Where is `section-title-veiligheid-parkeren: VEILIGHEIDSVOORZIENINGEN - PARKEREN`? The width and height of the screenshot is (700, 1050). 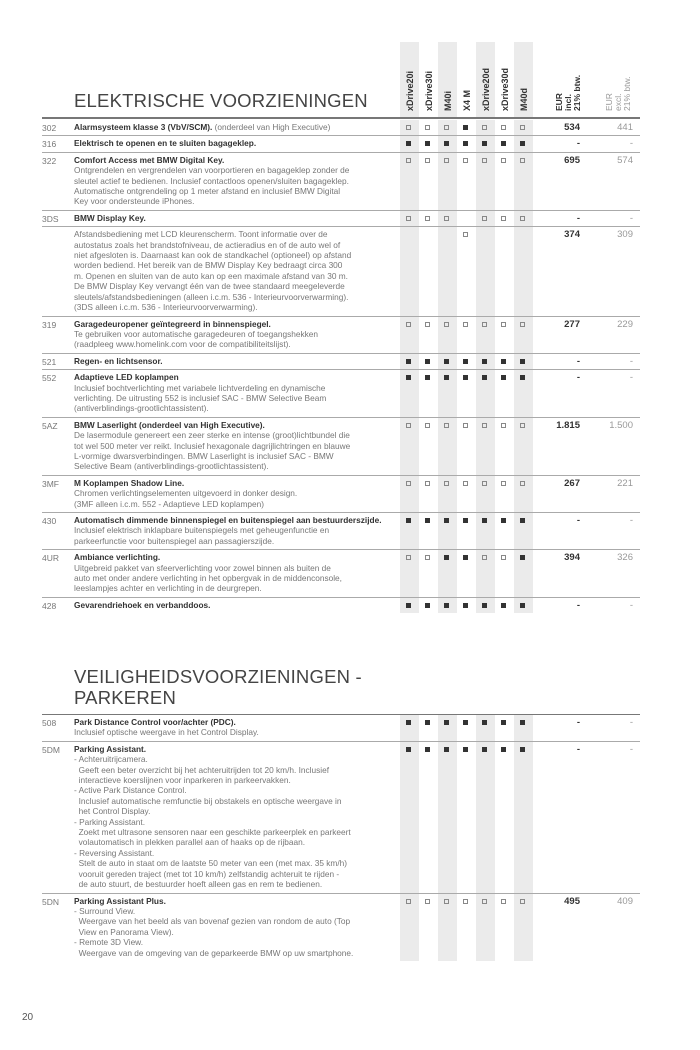
section-title-veiligheid-parkeren: VEILIGHEIDSVOORZIENINGEN - PARKEREN is located at coordinates (218, 687).